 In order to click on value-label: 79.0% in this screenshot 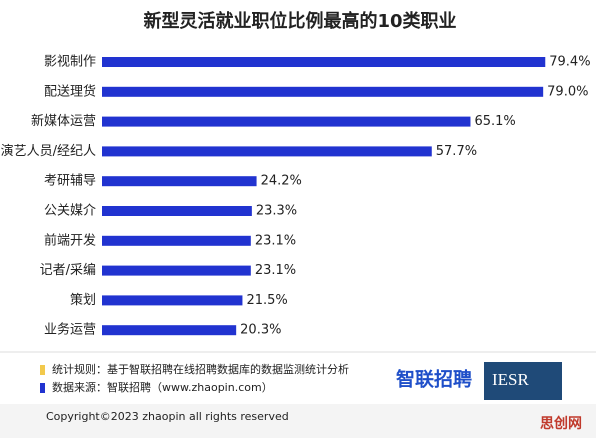, I will do `click(567, 91)`.